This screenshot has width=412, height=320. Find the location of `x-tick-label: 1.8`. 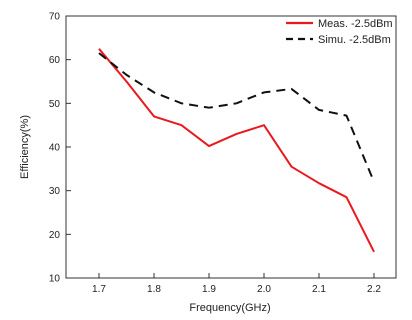

x-tick-label: 1.8 is located at coordinates (154, 289).